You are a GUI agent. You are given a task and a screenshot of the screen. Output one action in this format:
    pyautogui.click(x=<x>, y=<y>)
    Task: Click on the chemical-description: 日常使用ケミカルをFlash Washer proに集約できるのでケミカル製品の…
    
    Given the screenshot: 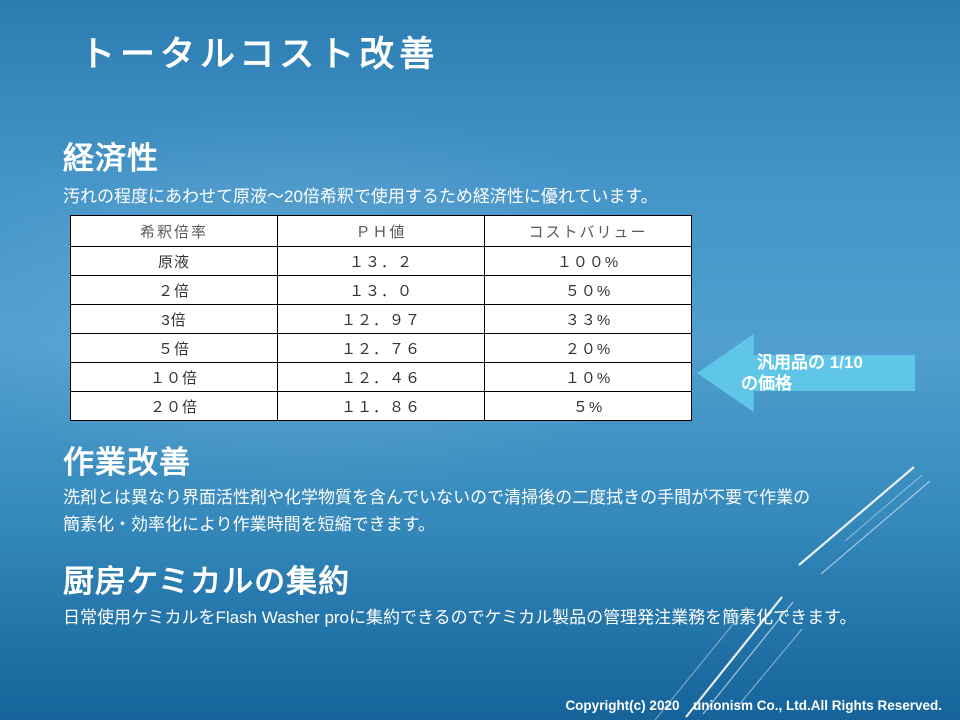 What is the action you would take?
    pyautogui.click(x=460, y=617)
    